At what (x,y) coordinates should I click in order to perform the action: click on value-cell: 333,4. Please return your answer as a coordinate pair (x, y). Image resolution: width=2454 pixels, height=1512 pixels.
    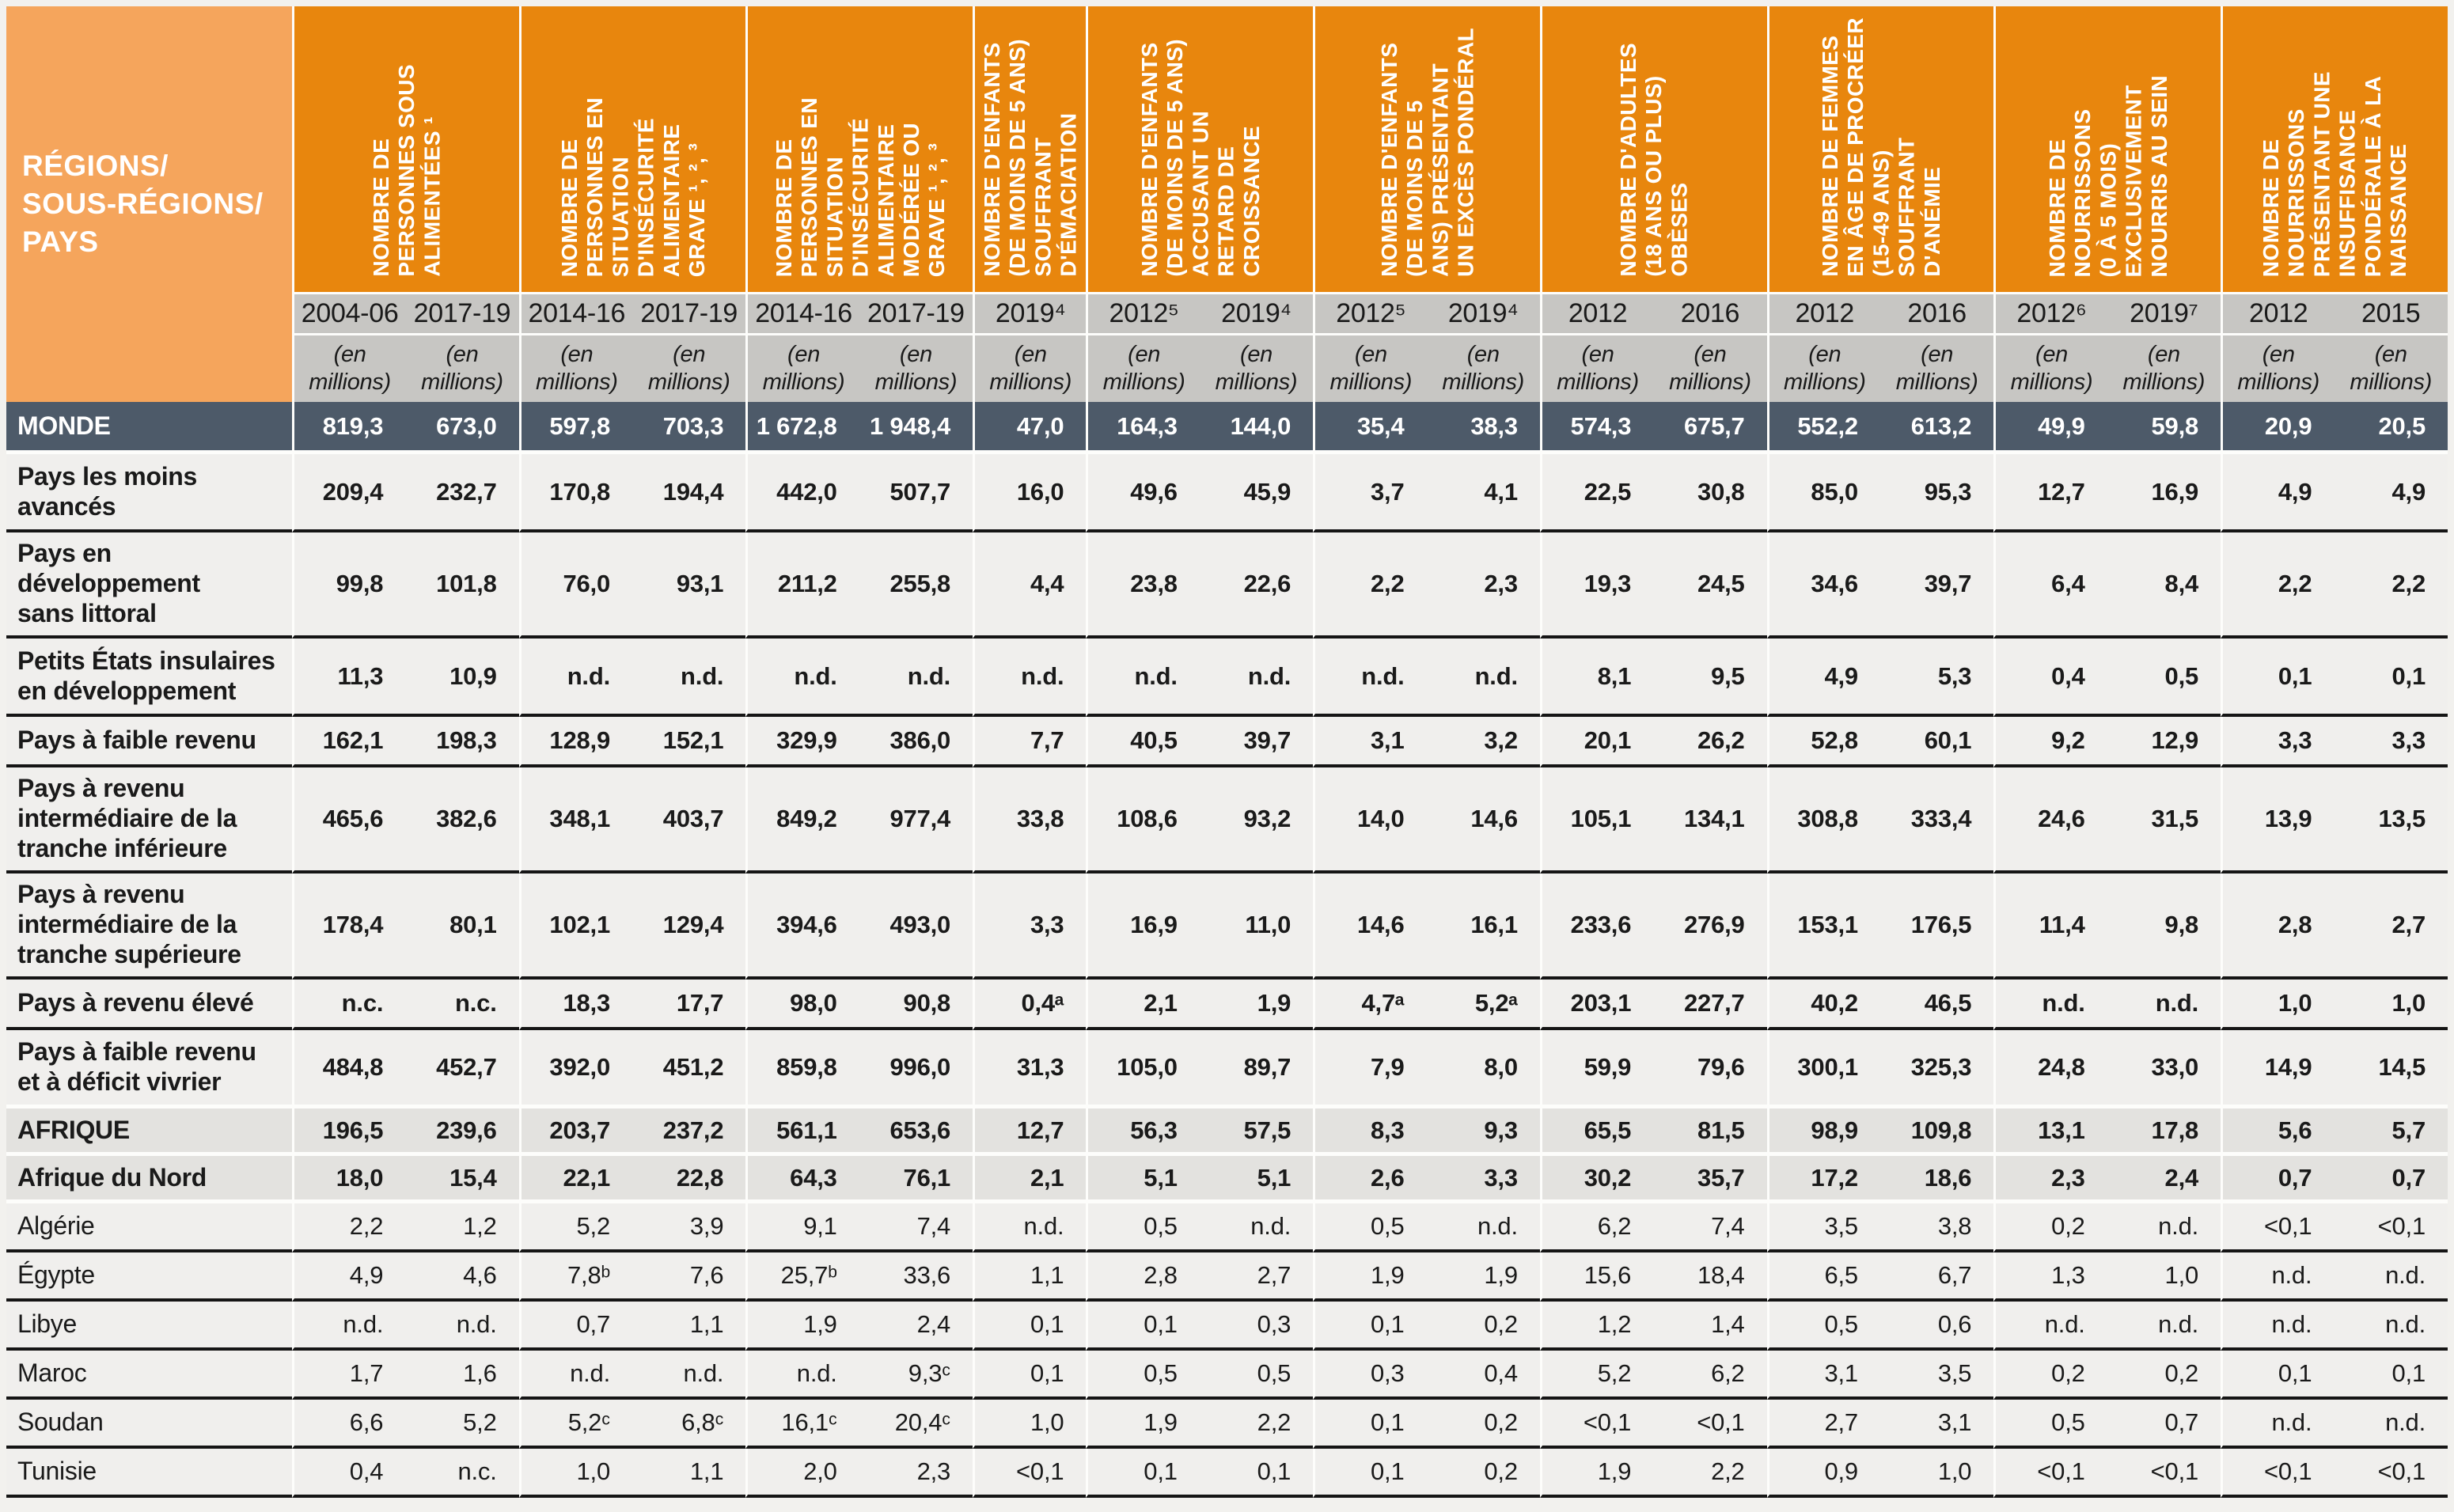
    Looking at the image, I should click on (1936, 820).